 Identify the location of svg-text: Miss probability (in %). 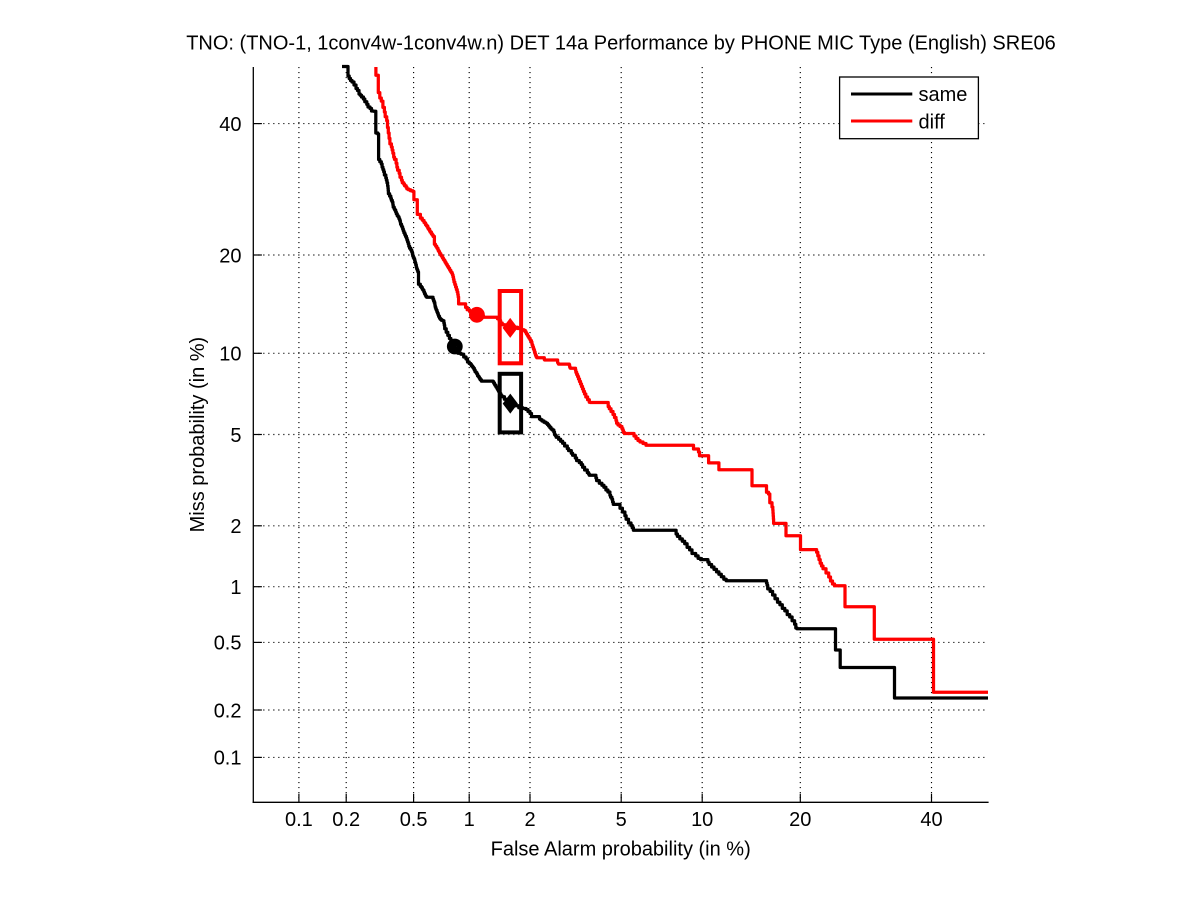
(198, 435).